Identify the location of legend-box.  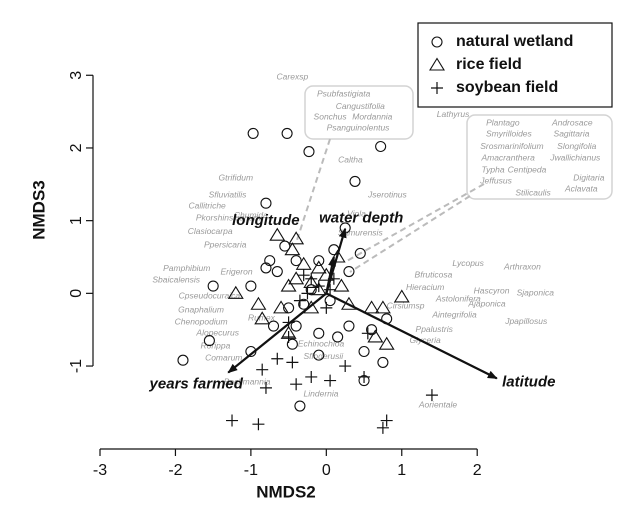
(515, 65).